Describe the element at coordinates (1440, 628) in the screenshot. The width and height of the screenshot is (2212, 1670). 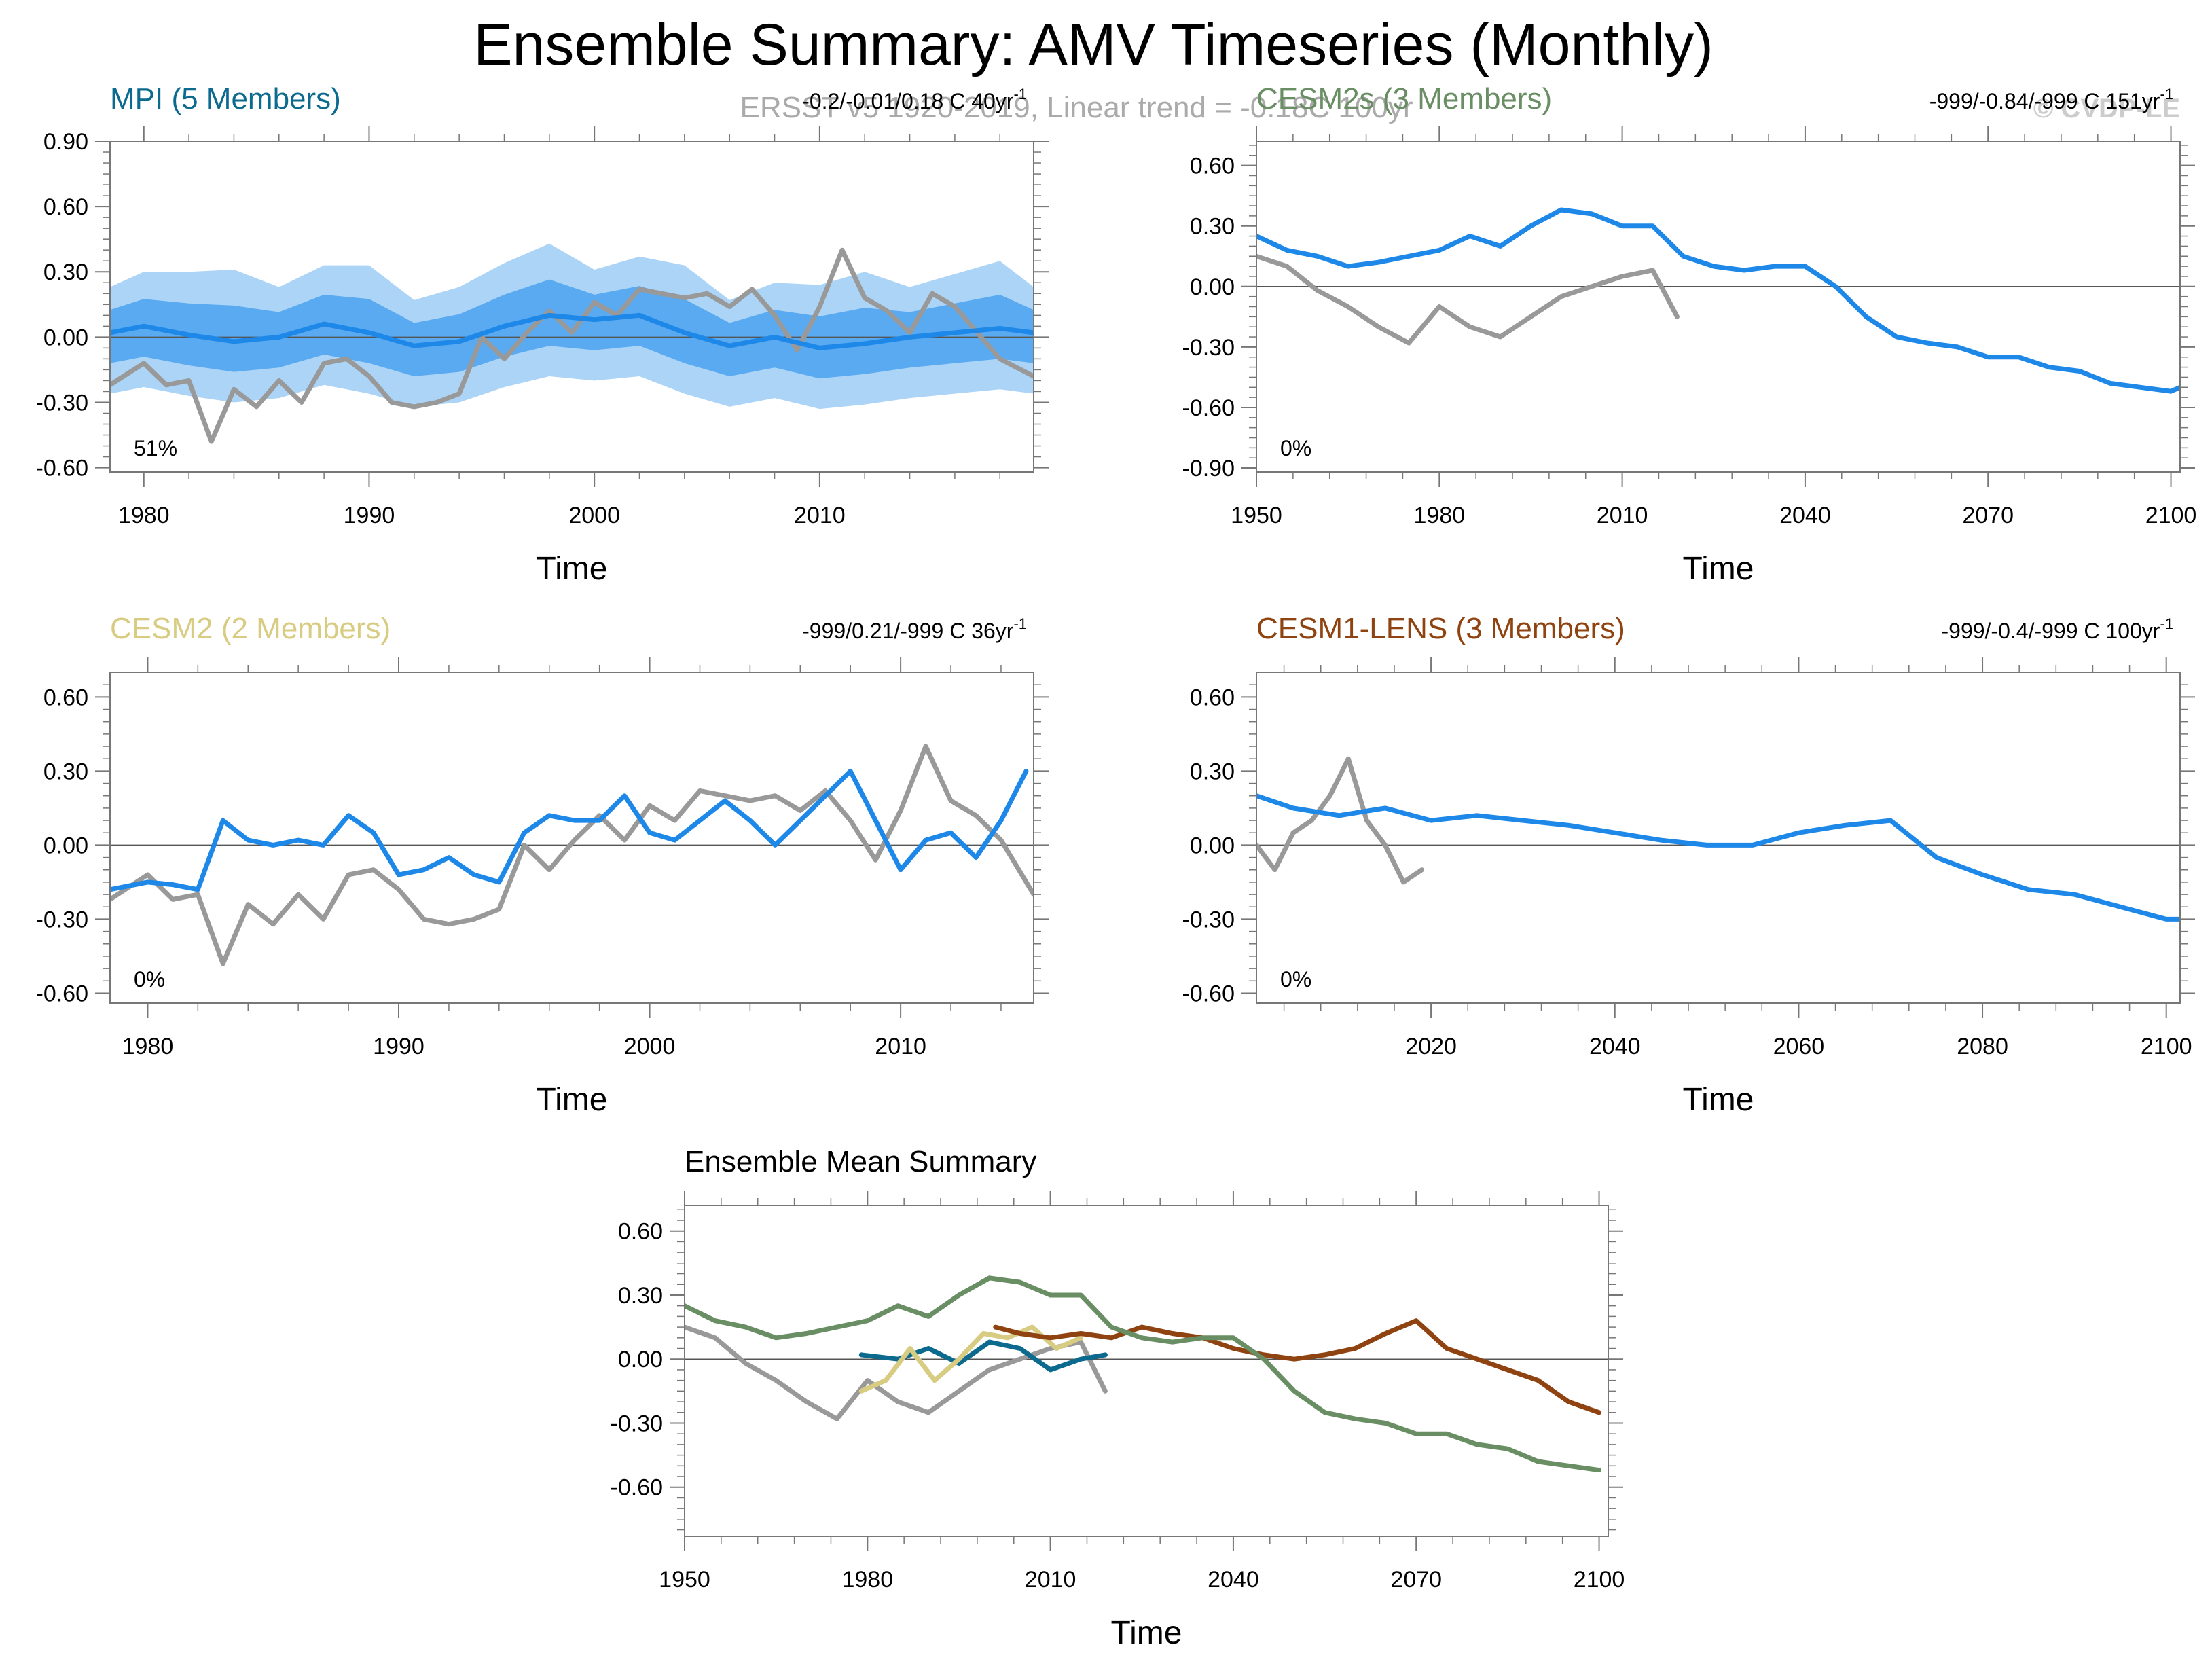
I see `panel-title: CESM1-LENS (3 Members)` at that location.